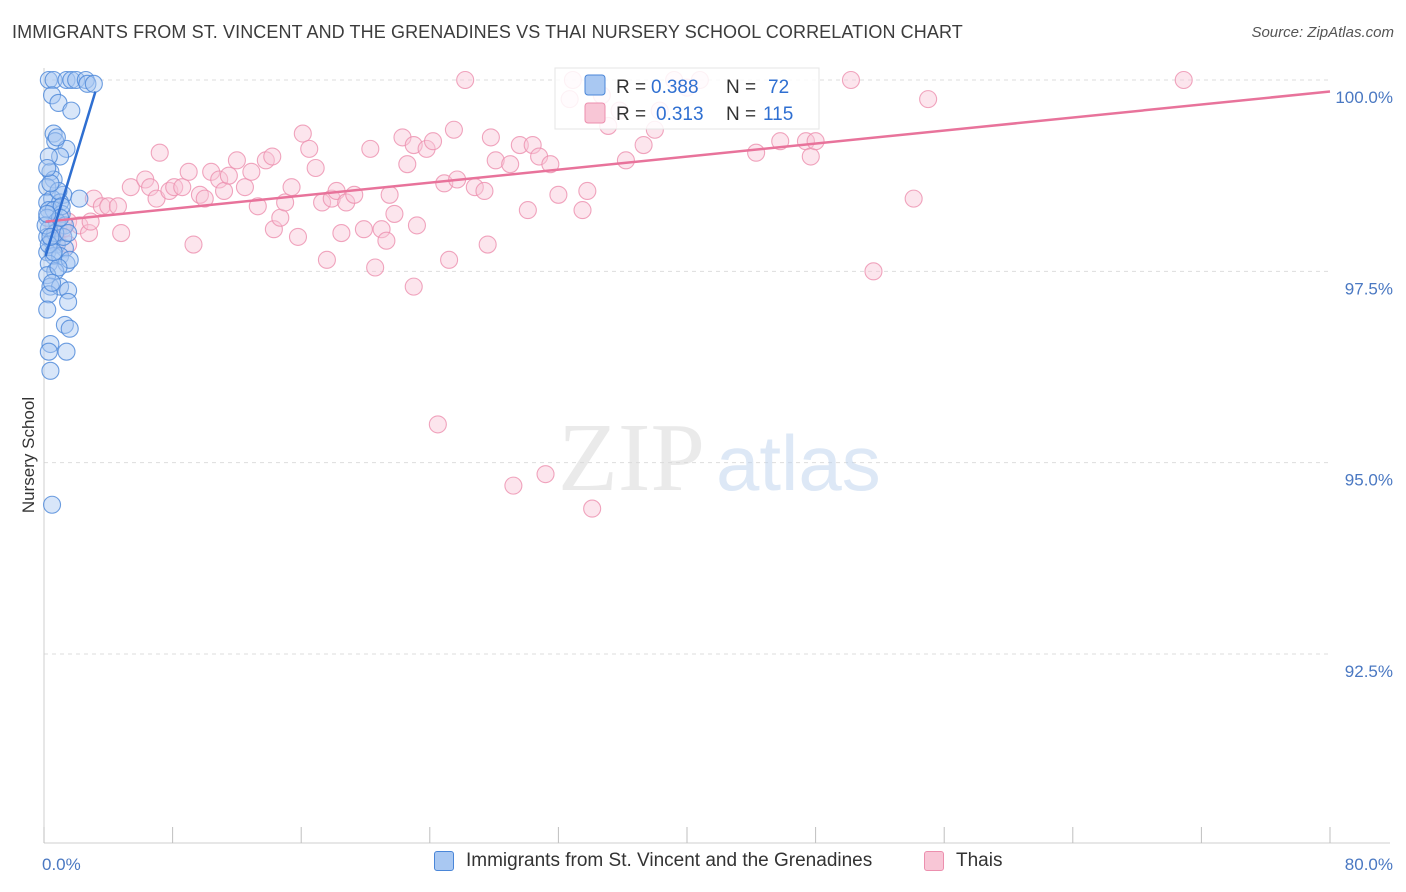 The height and width of the screenshot is (892, 1406). Describe the element at coordinates (1322, 32) in the screenshot. I see `source-label: Source: ZipAtlas.com` at that location.